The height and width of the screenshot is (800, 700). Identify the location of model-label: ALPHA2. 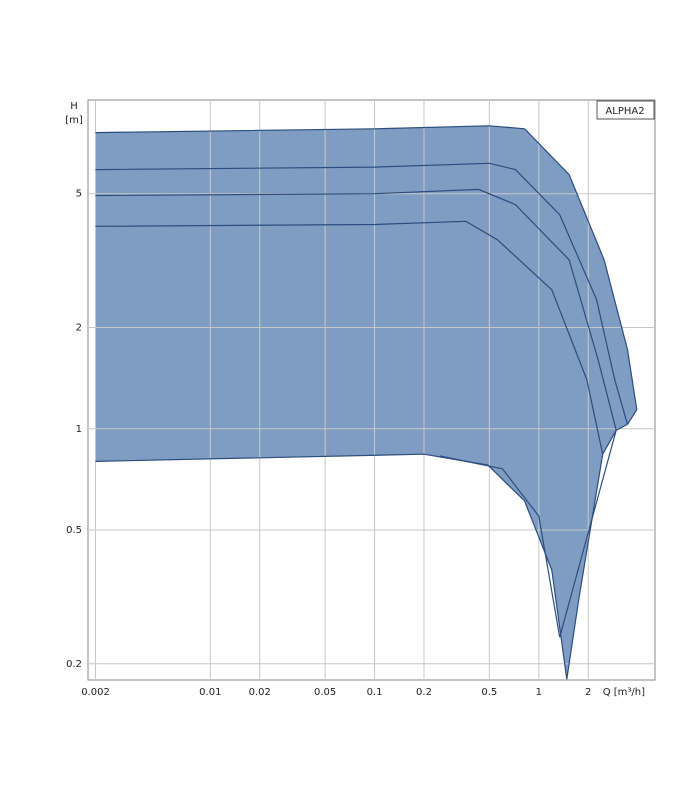
(624, 111).